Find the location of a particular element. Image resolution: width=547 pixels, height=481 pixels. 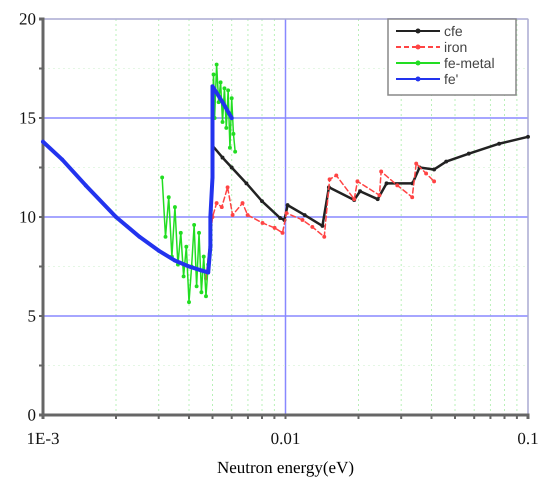

legend-label: fe-metal is located at coordinates (469, 63).